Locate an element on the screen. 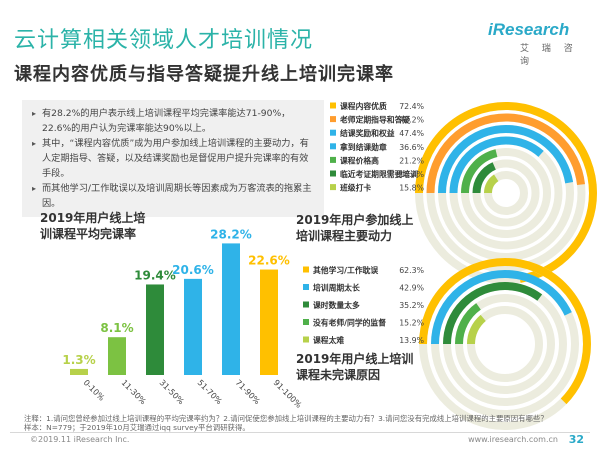  x-tick-label: 71-90% is located at coordinates (248, 392).